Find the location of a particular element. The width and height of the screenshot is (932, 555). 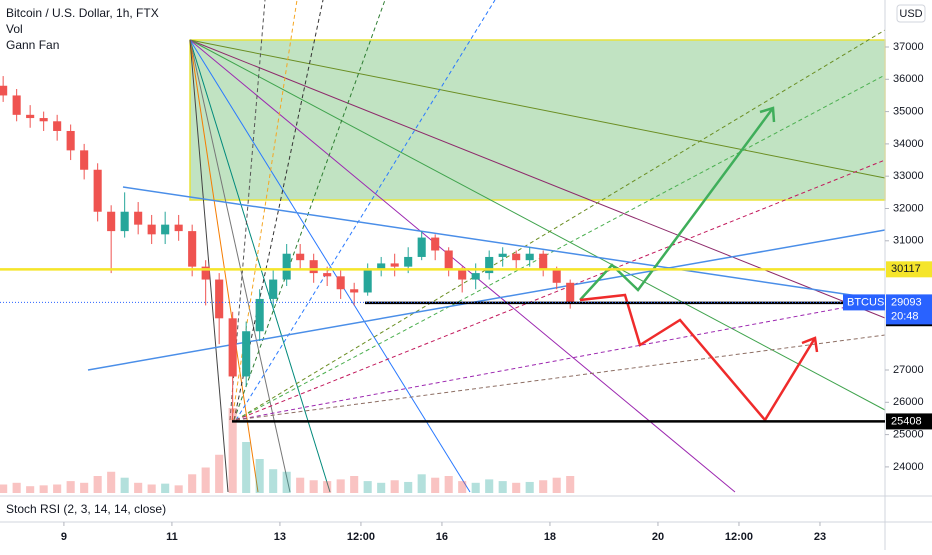

y-tick-label: 33000 is located at coordinates (908, 176).